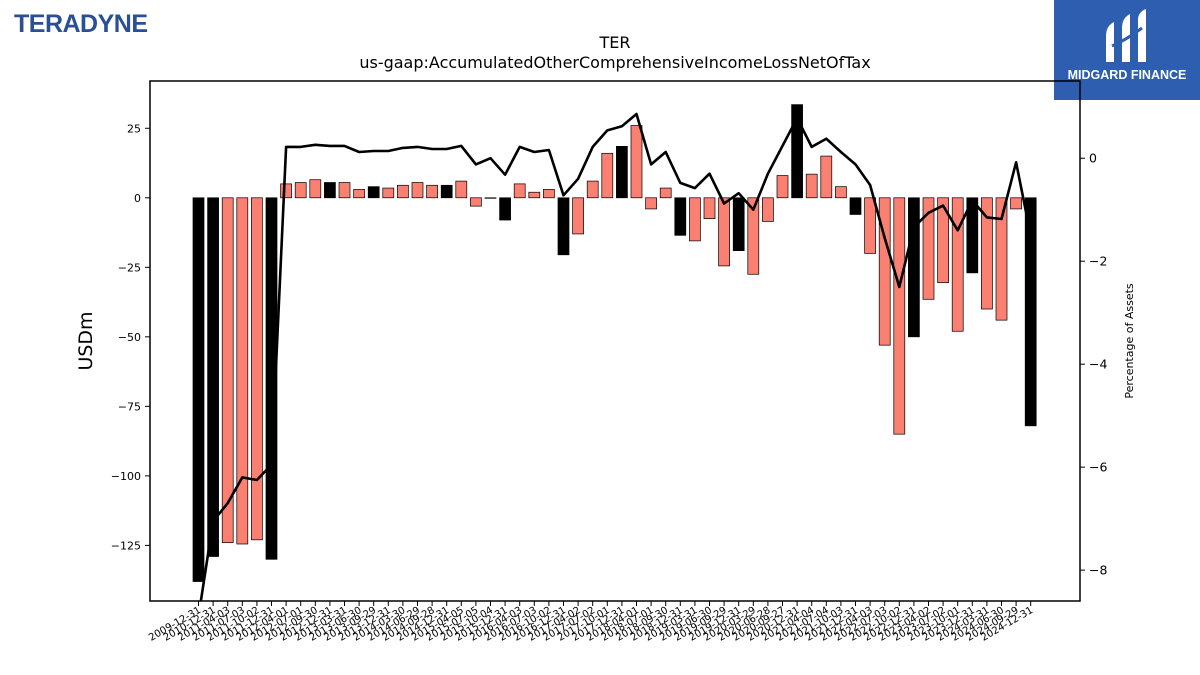  Describe the element at coordinates (137, 198) in the screenshot. I see `y-tick-label: 0` at that location.